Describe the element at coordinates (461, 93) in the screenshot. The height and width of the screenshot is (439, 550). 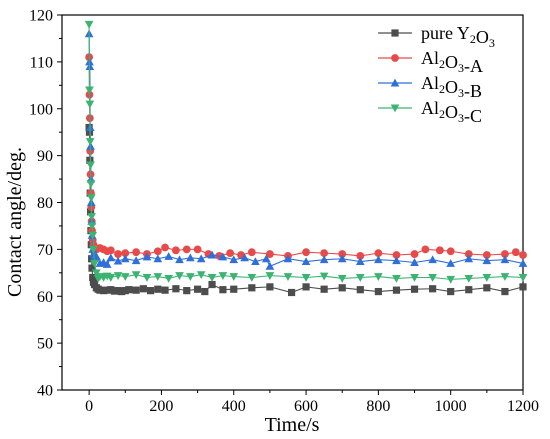
I see `legend-subscript: 3` at that location.